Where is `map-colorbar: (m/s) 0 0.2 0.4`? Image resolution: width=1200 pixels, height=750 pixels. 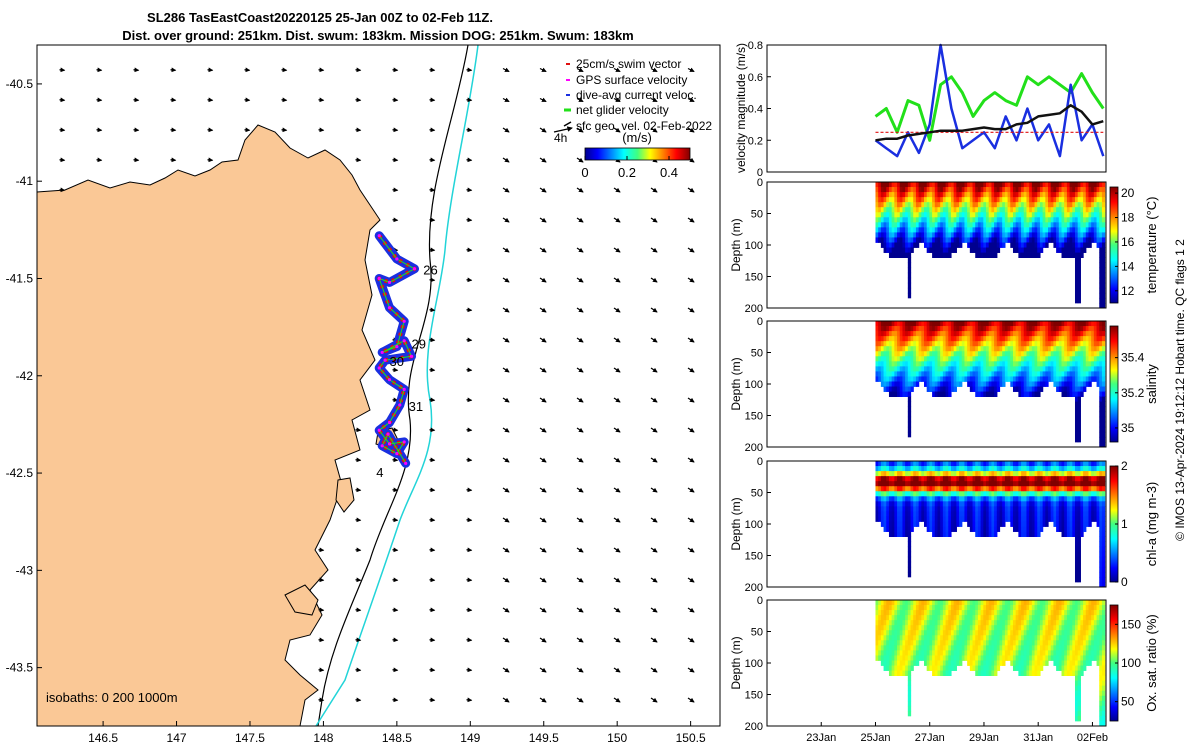
map-colorbar: (m/s) 0 0.2 0.4 is located at coordinates (636, 155).